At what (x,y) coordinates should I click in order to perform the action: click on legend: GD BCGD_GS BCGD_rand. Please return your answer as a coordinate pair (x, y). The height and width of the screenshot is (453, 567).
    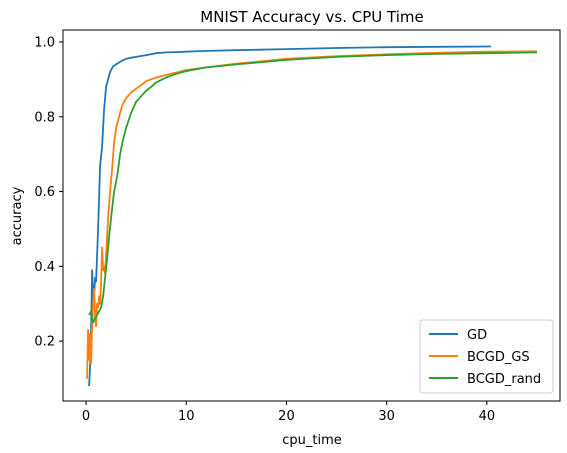
    Looking at the image, I should click on (486, 356).